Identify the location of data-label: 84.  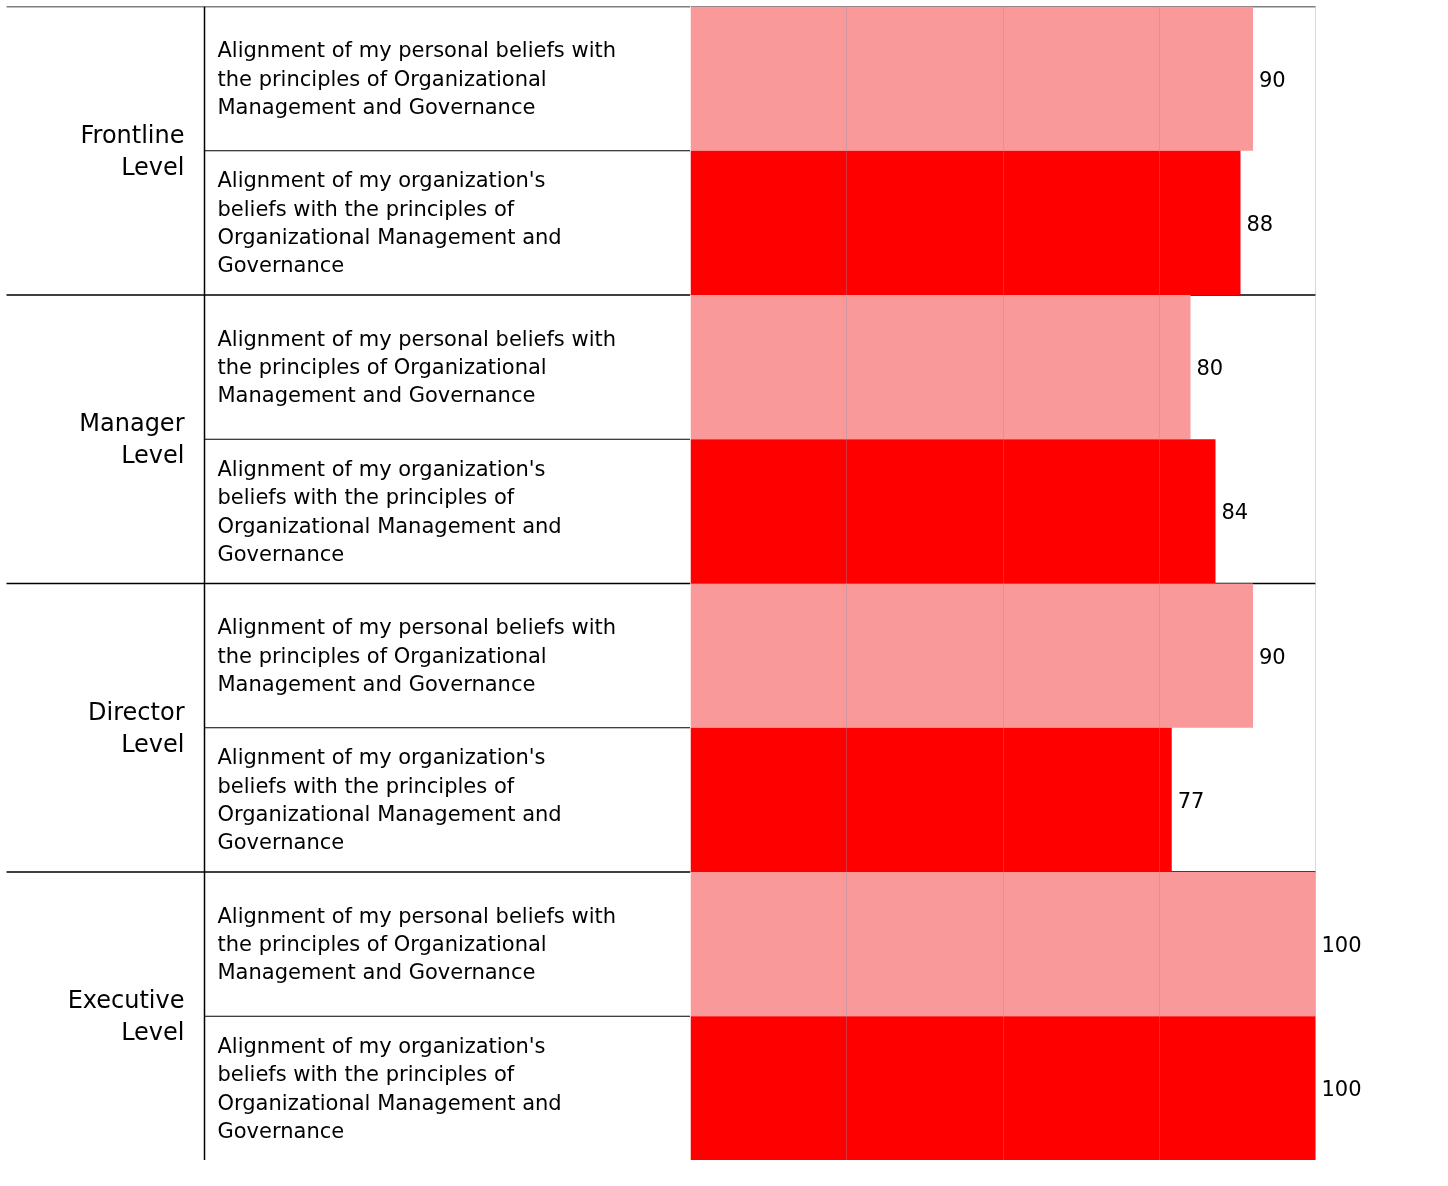
(1235, 512).